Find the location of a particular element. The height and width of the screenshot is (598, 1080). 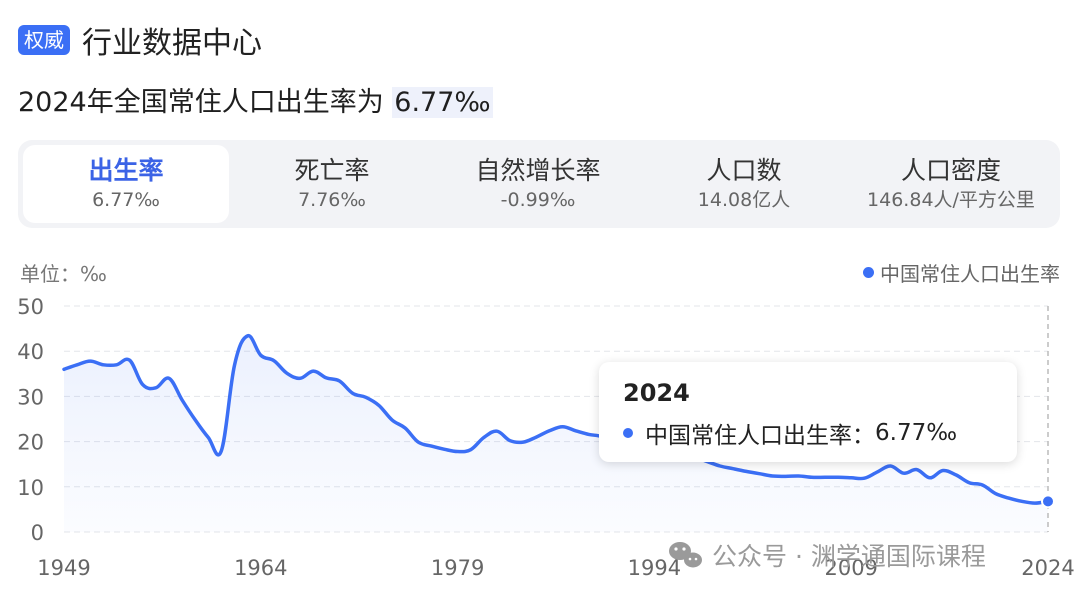

tab-population-density: 人口密度 146.84人/平方公里 is located at coordinates (951, 184).